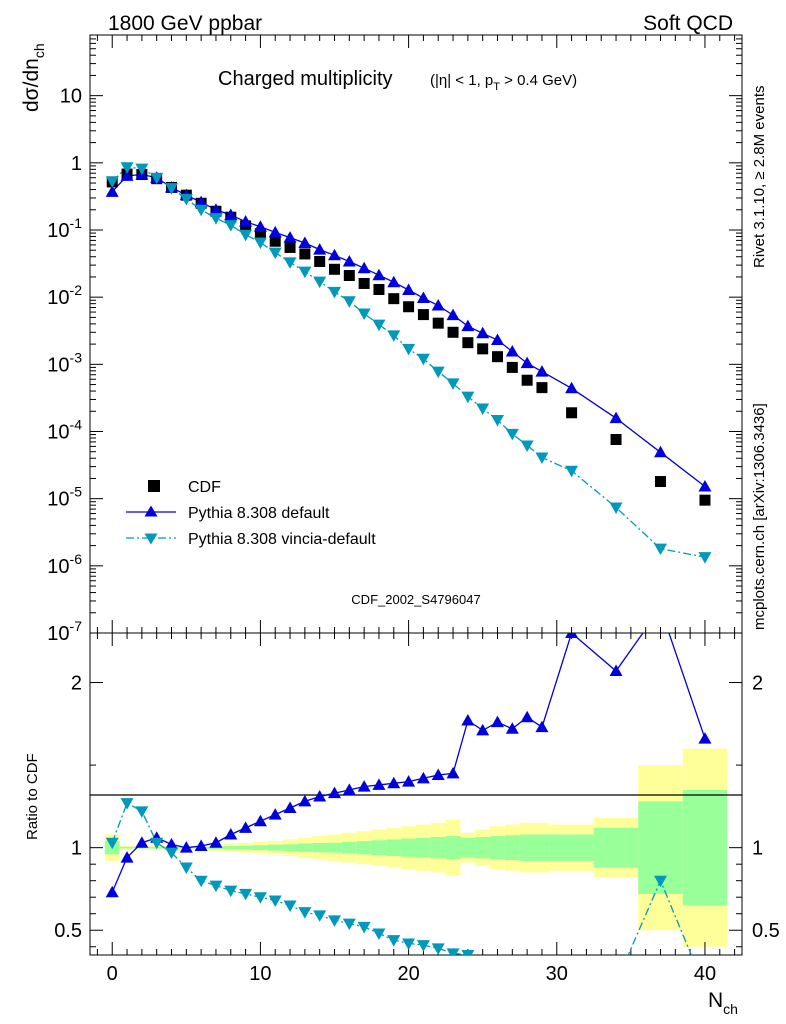 The image size is (786, 1024). What do you see at coordinates (64, 429) in the screenshot?
I see `y-tick-label: 10⁻⁴` at bounding box center [64, 429].